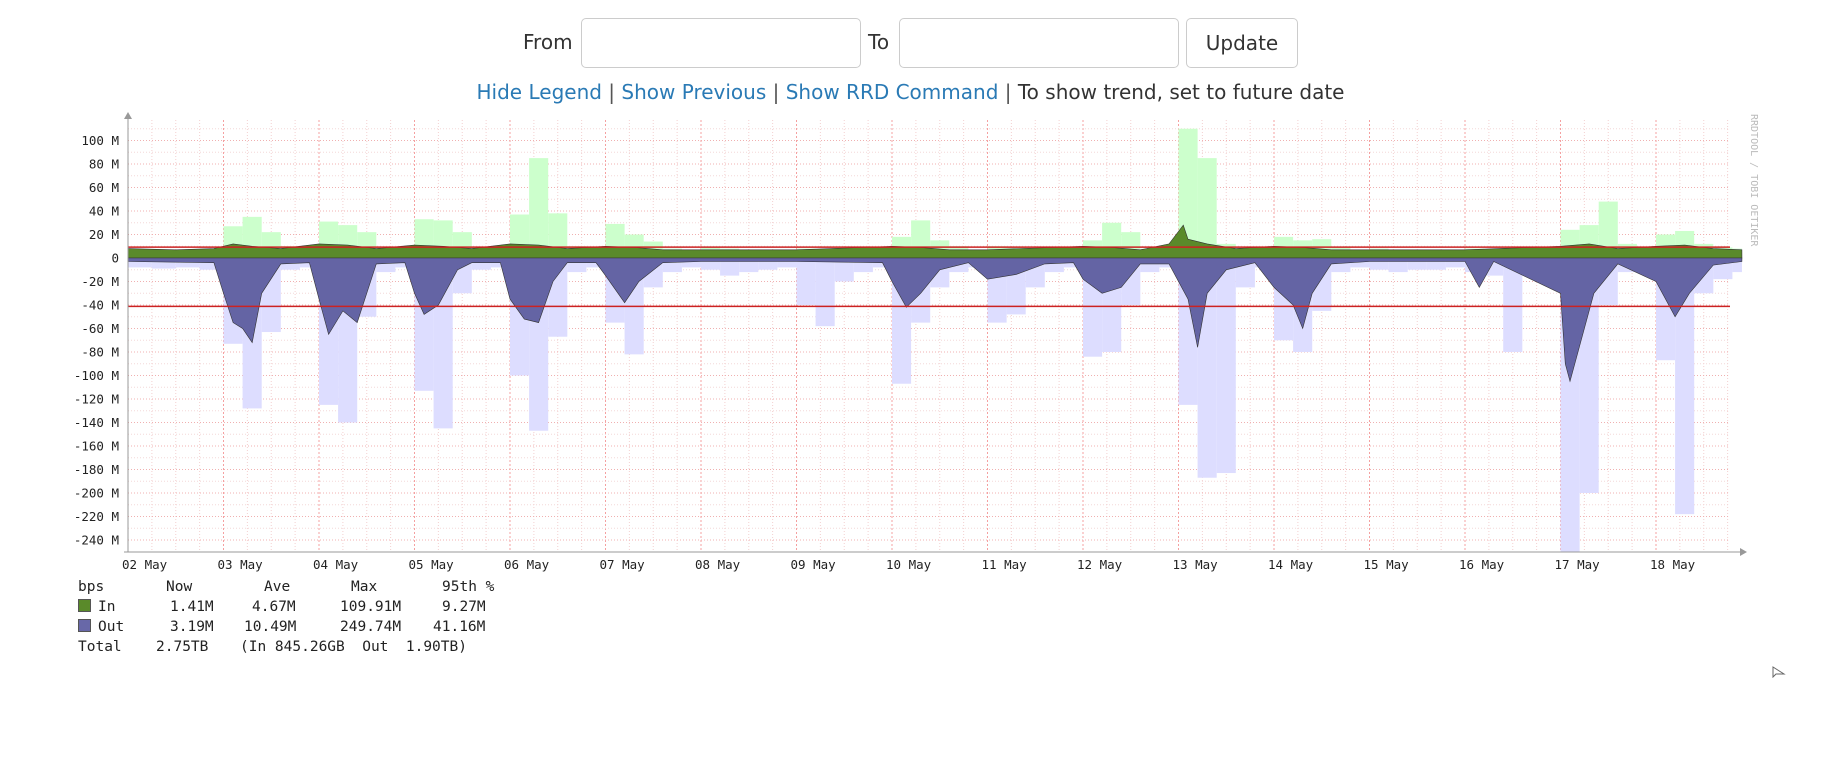 The height and width of the screenshot is (777, 1821). What do you see at coordinates (104, 187) in the screenshot?
I see `y-tick-label: 60 M` at bounding box center [104, 187].